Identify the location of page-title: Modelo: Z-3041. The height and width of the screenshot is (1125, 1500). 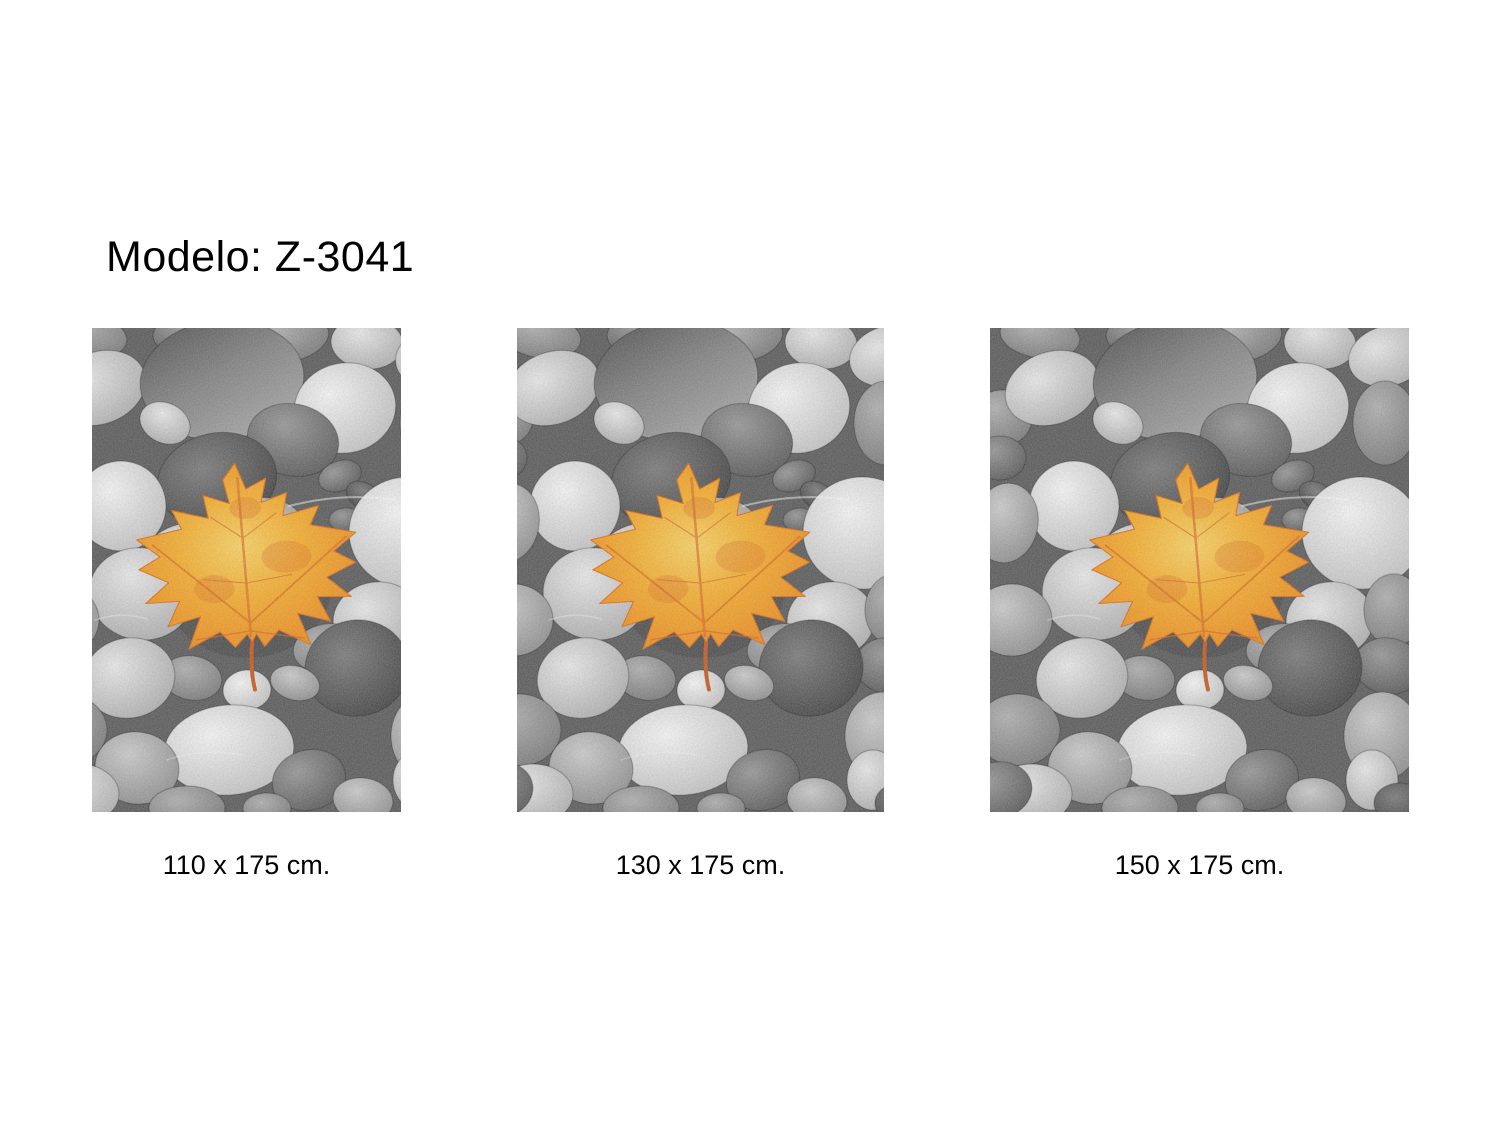
(260, 257).